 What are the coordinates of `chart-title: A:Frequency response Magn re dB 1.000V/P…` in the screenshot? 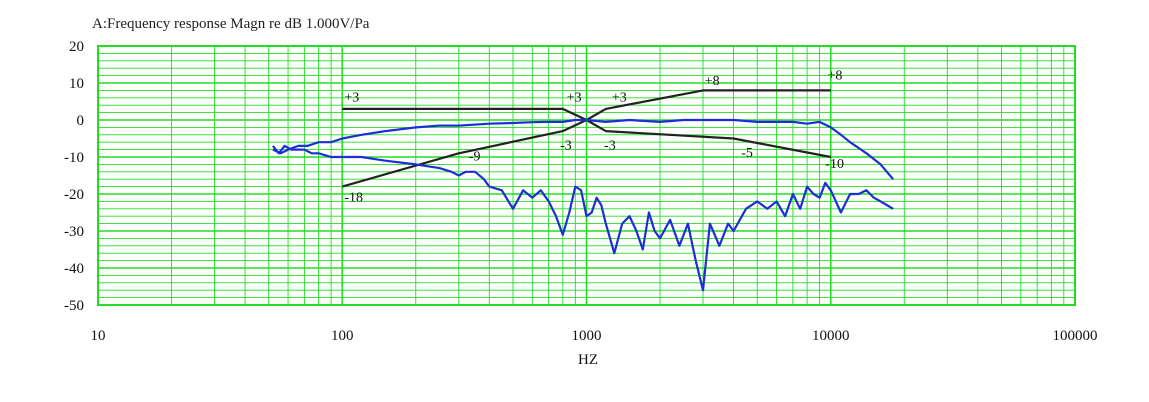 It's located at (231, 24).